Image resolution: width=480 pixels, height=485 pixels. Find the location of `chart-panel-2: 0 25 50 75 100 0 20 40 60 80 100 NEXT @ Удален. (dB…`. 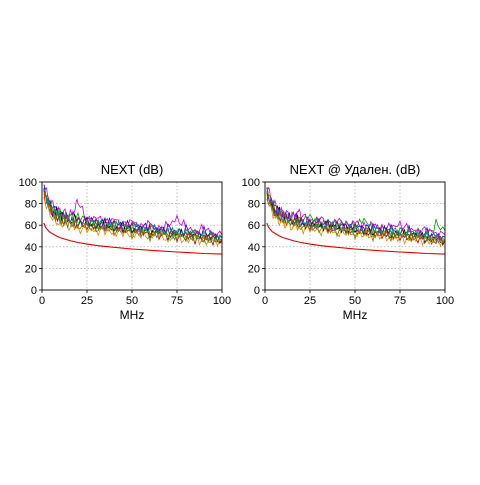

chart-panel-2: 0 25 50 75 100 0 20 40 60 80 100 NEXT @ Удален. (dB… is located at coordinates (348, 242).